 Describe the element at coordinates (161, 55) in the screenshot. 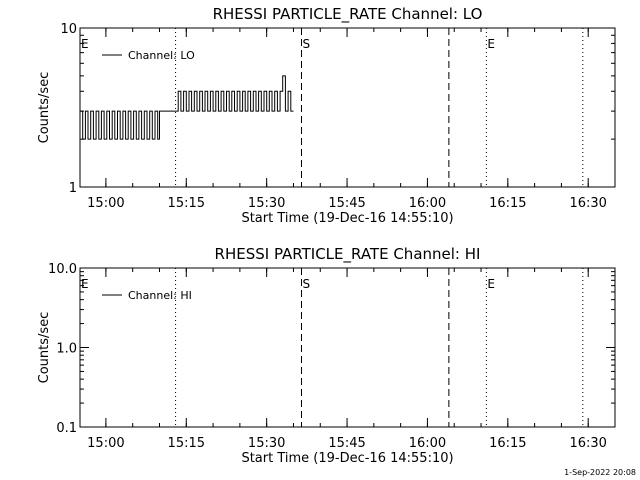

I see `legend-entry: Channel: LO` at that location.